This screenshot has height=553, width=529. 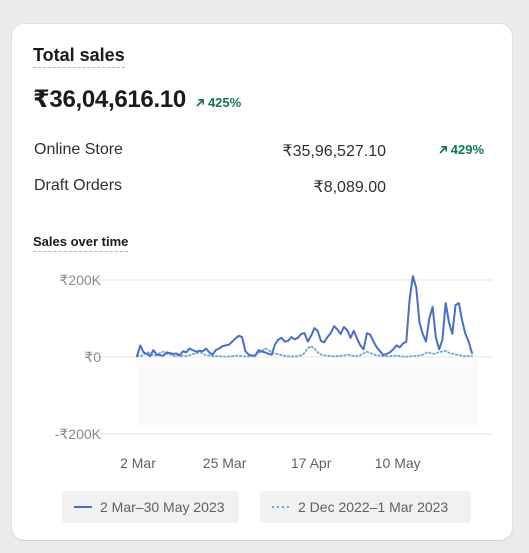 I want to click on previous-period-series, so click(x=304, y=351).